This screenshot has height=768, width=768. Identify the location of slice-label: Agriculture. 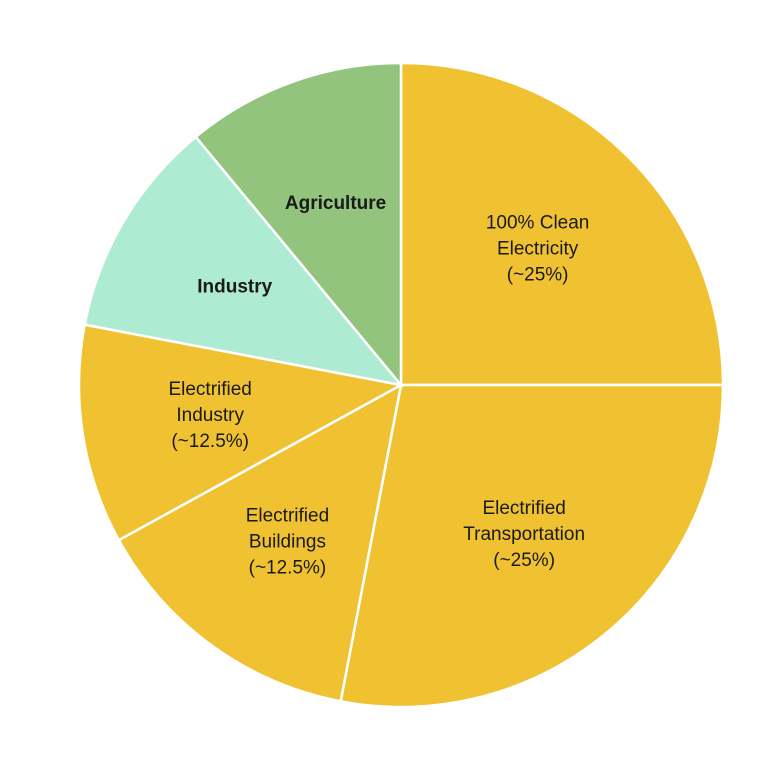
(335, 203).